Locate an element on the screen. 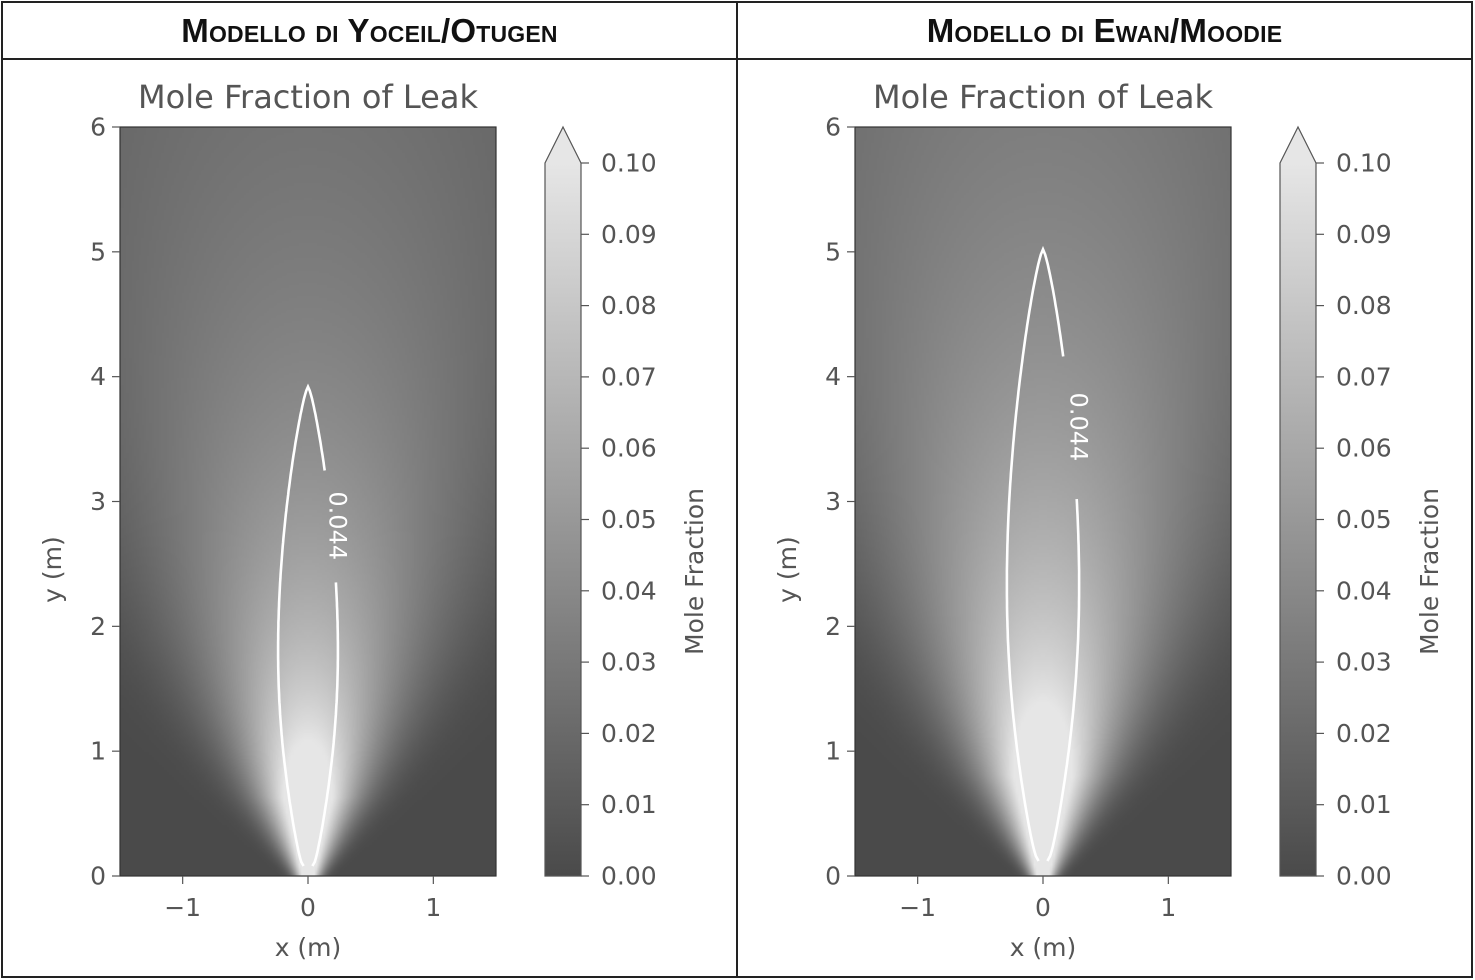 The image size is (1475, 980). column-divider is located at coordinates (737, 489).